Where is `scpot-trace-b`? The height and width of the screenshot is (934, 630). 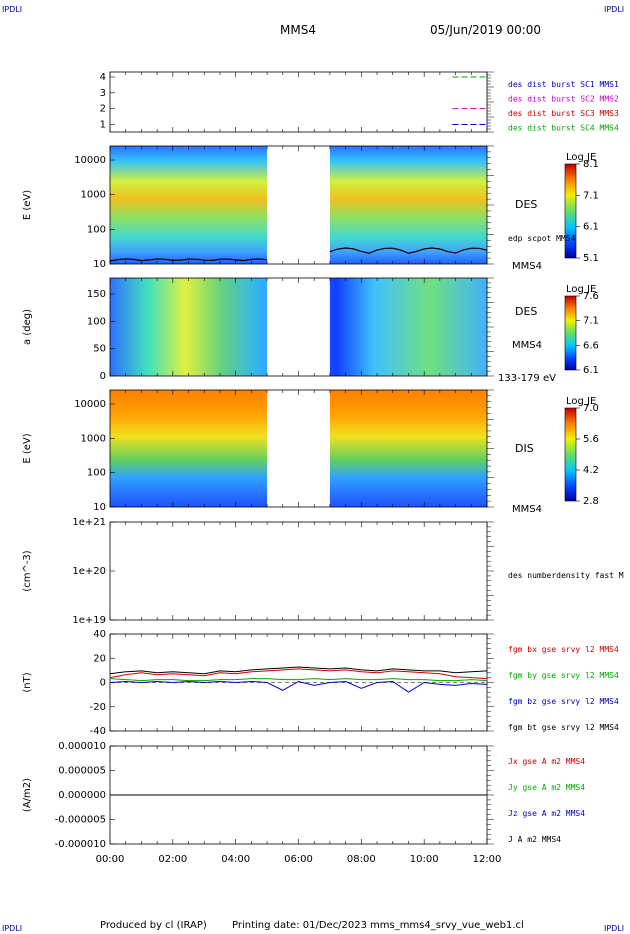
scpot-trace-b is located at coordinates (408, 250).